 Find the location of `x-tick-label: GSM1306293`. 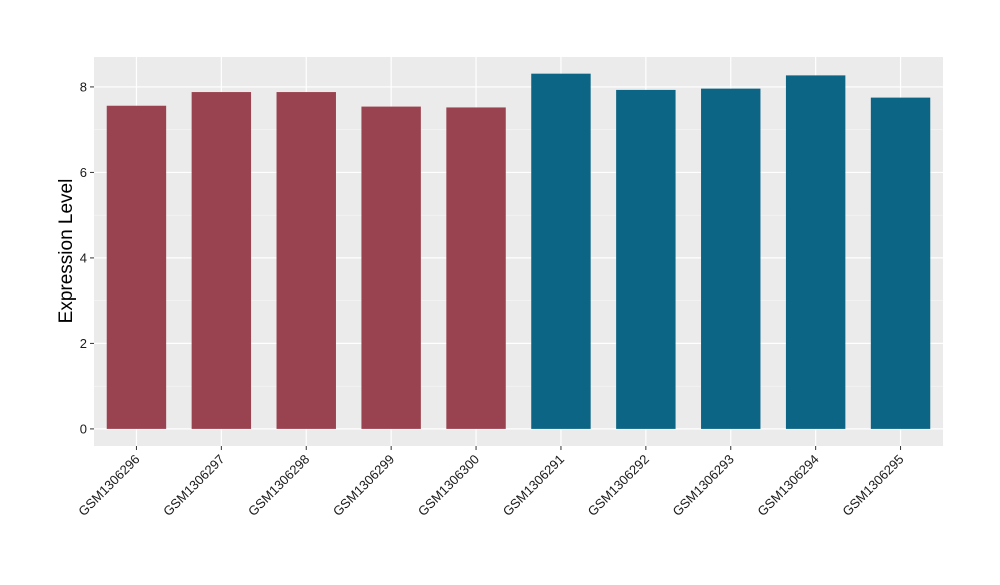

x-tick-label: GSM1306293 is located at coordinates (703, 485).